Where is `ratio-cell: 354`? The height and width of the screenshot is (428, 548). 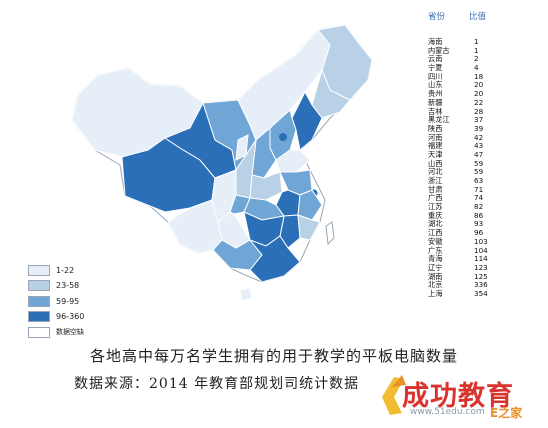
ratio-cell: 354 is located at coordinates (481, 293).